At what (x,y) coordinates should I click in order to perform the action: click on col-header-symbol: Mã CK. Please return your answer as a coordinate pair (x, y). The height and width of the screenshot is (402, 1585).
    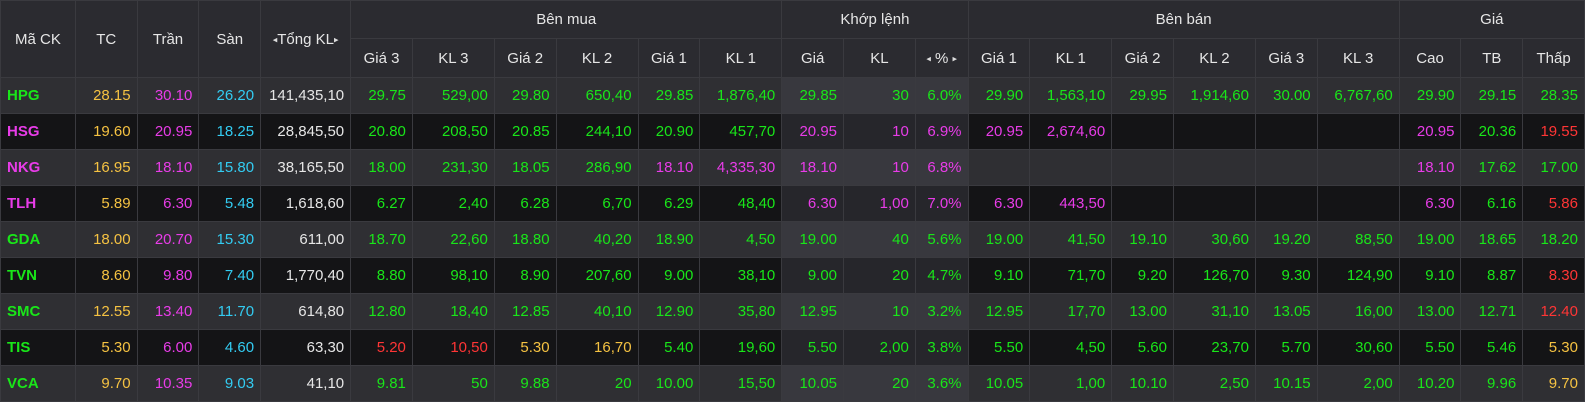
    Looking at the image, I should click on (38, 39).